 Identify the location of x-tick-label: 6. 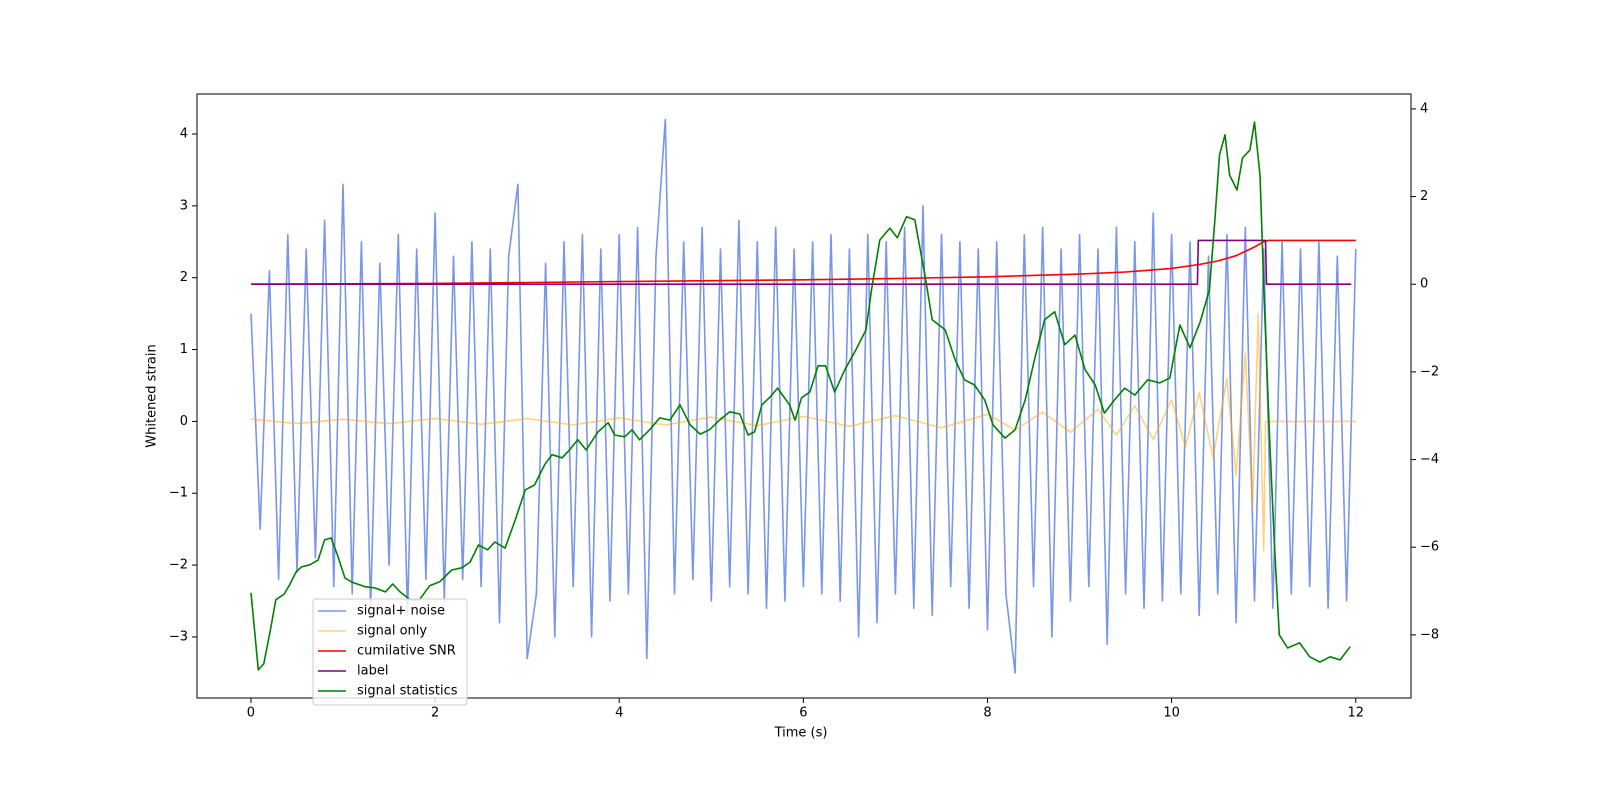
(803, 713).